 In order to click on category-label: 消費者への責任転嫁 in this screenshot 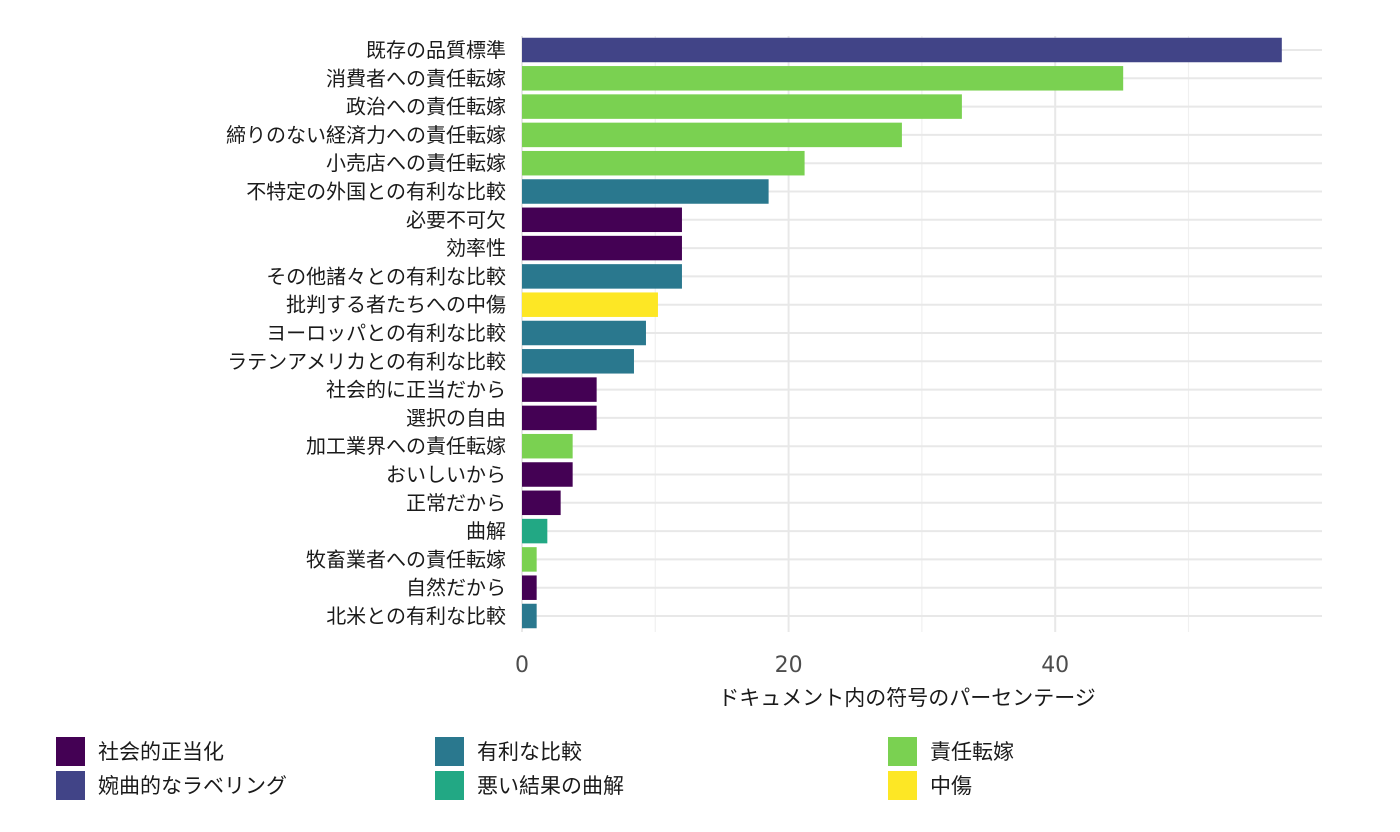, I will do `click(416, 78)`.